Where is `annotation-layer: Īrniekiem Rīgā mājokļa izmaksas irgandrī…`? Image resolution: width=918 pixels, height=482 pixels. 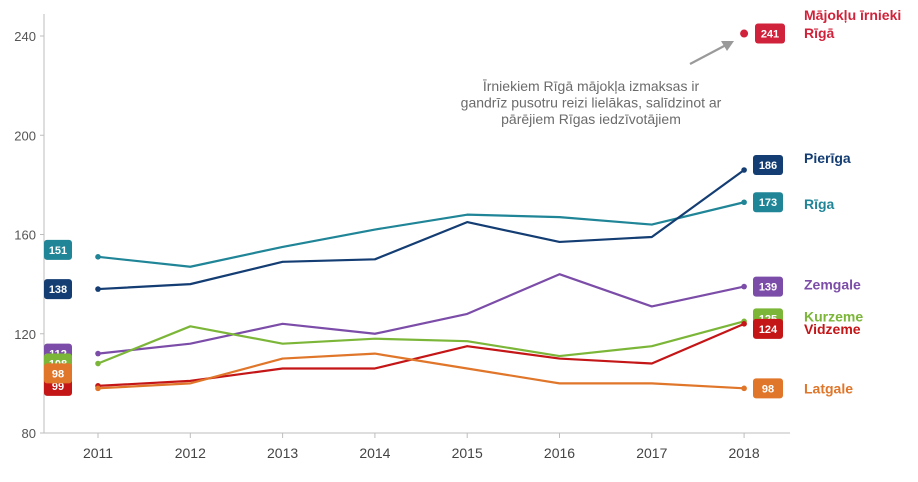
annotation-layer: Īrniekiem Rīgā mājokļa izmaksas irgandrī… is located at coordinates (597, 84).